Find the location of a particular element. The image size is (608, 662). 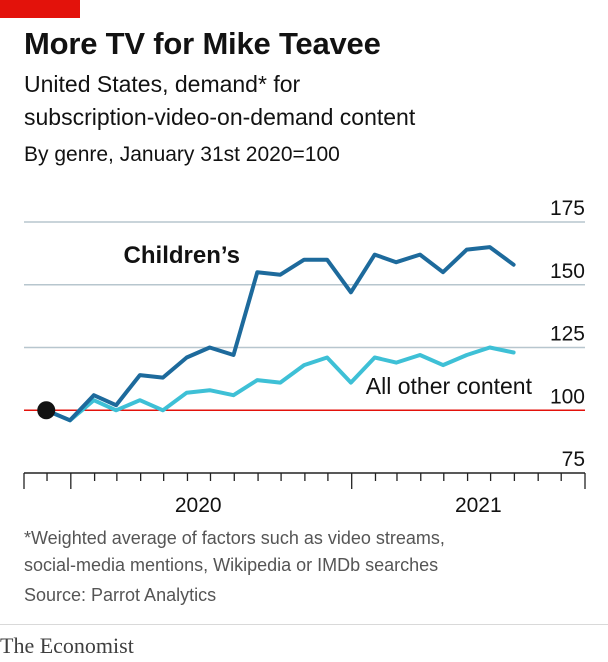

y-tick-label: 100 is located at coordinates (567, 396).